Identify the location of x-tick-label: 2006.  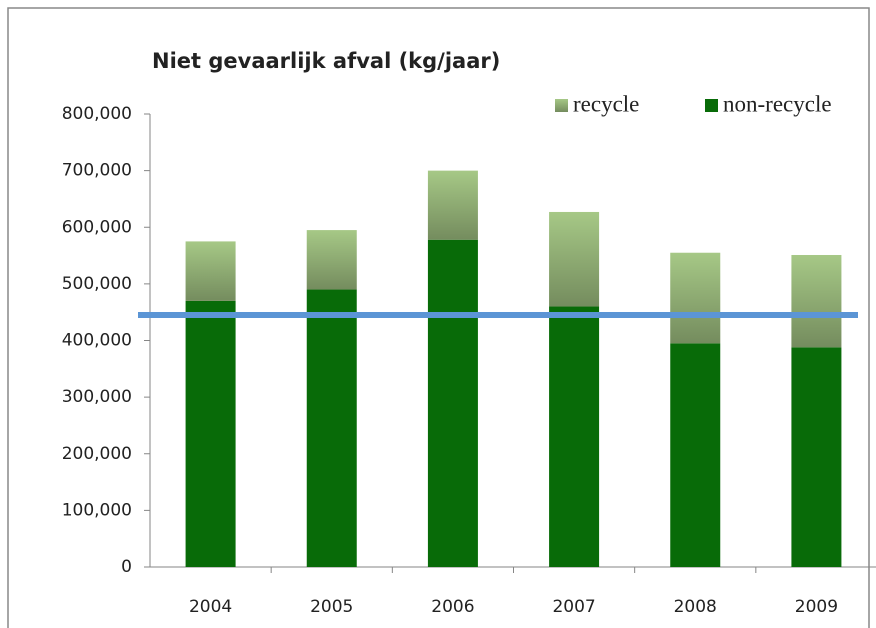
(452, 607).